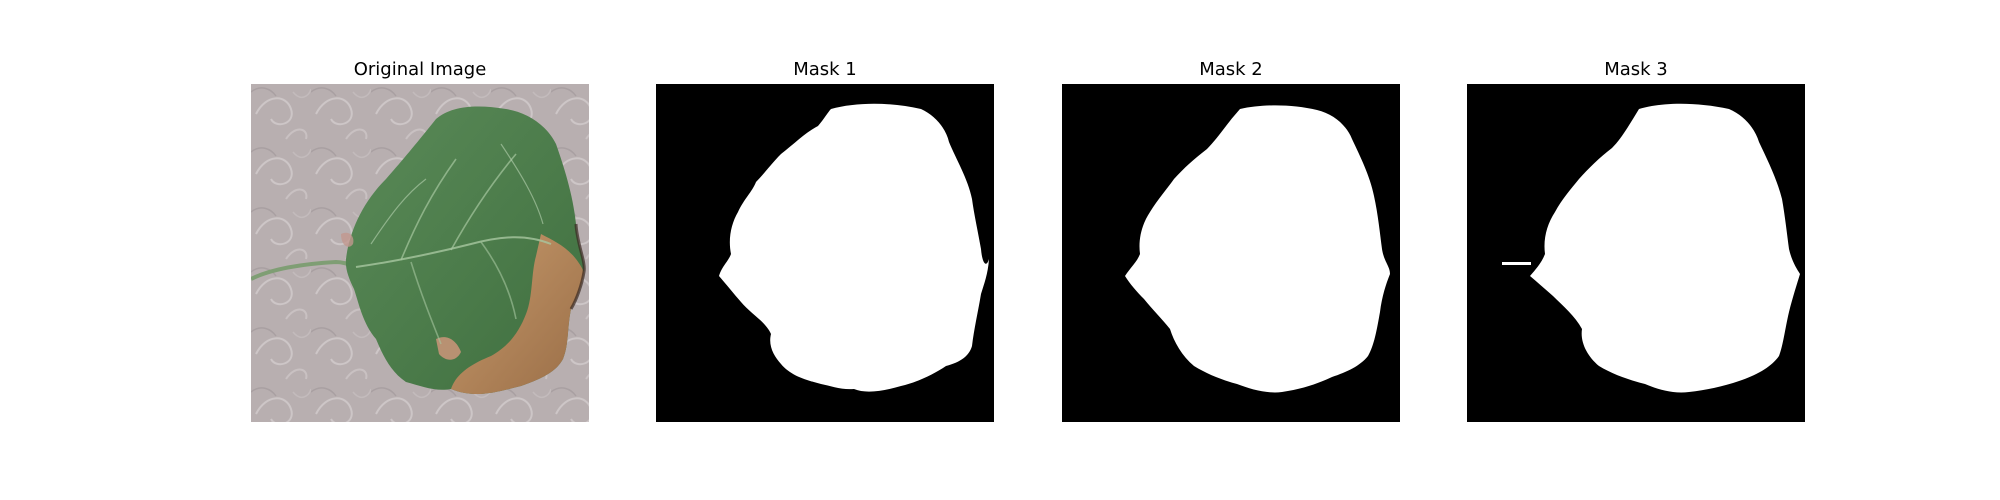 The height and width of the screenshot is (500, 2000). I want to click on mask-3-image, so click(1636, 253).